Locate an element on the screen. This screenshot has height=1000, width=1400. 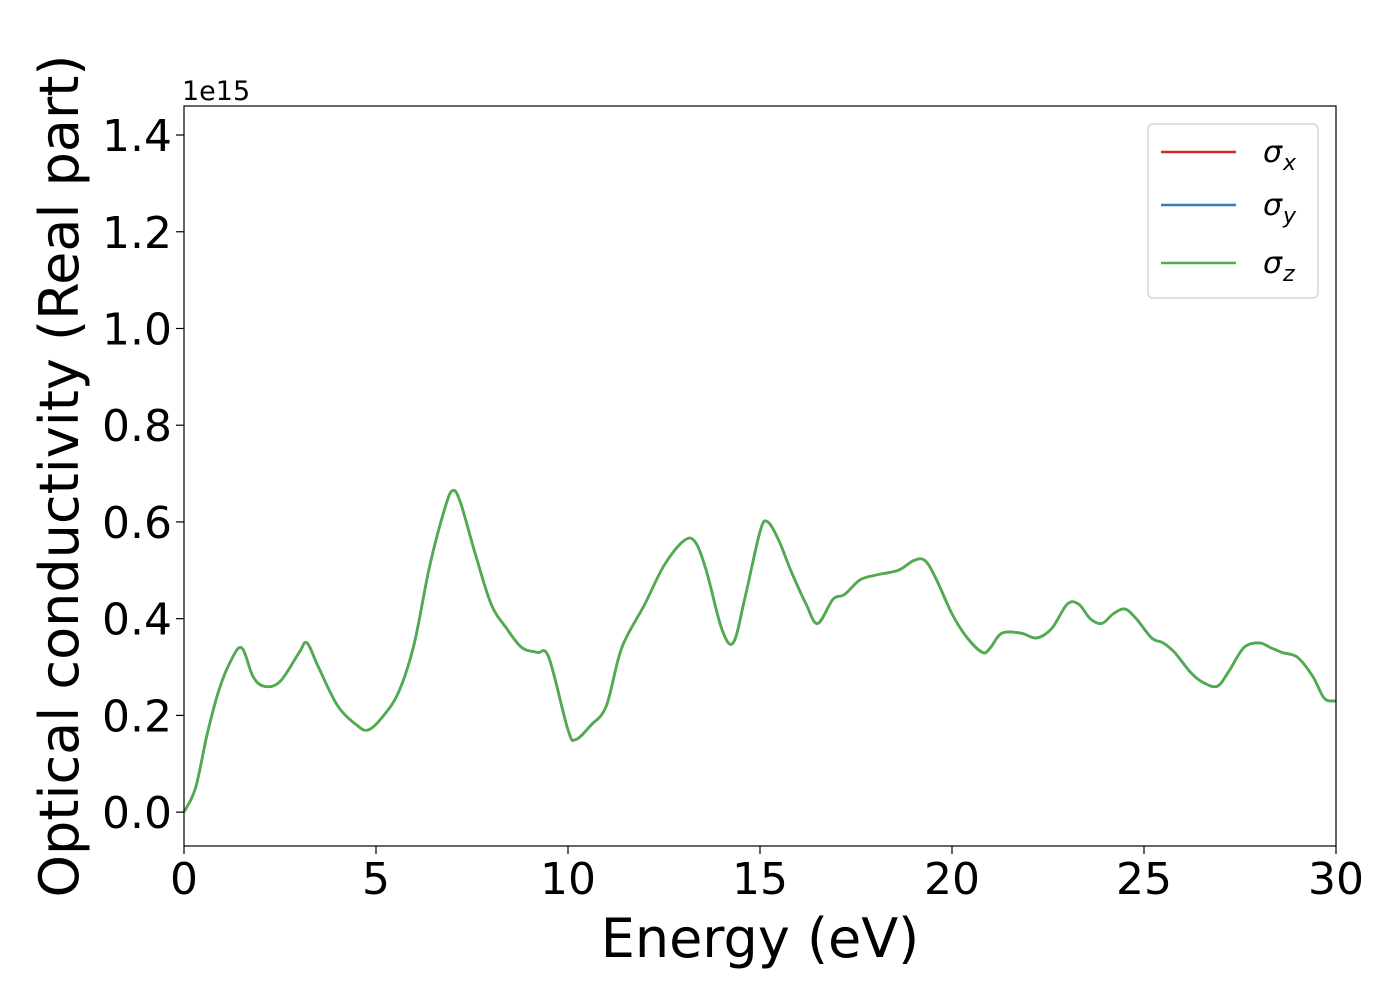
y-tick-label: 1.4 is located at coordinates (137, 136).